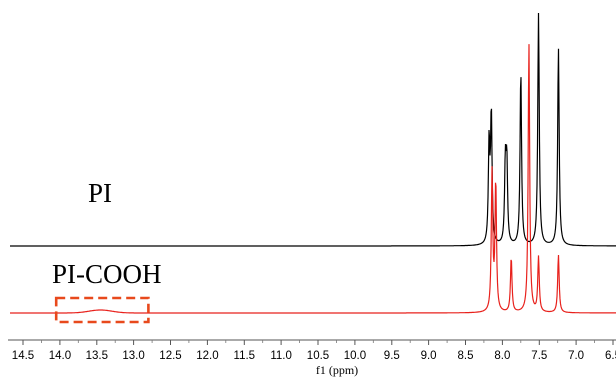 Image resolution: width=616 pixels, height=379 pixels. Describe the element at coordinates (170, 356) in the screenshot. I see `x-tick-label: 12.5` at that location.